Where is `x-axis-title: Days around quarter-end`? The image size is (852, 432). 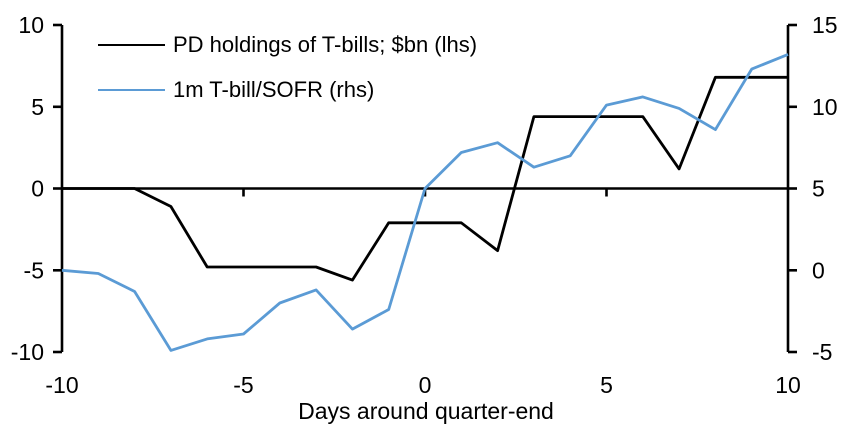 x-axis-title: Days around quarter-end is located at coordinates (426, 411).